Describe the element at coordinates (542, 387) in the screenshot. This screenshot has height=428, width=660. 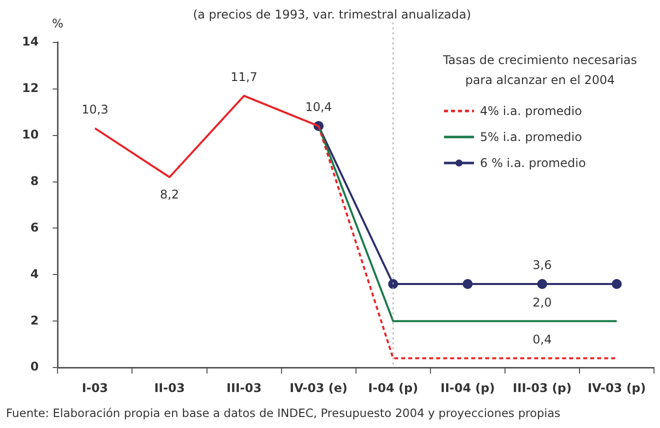
I see `x-tick-label: III-03 (p)` at that location.